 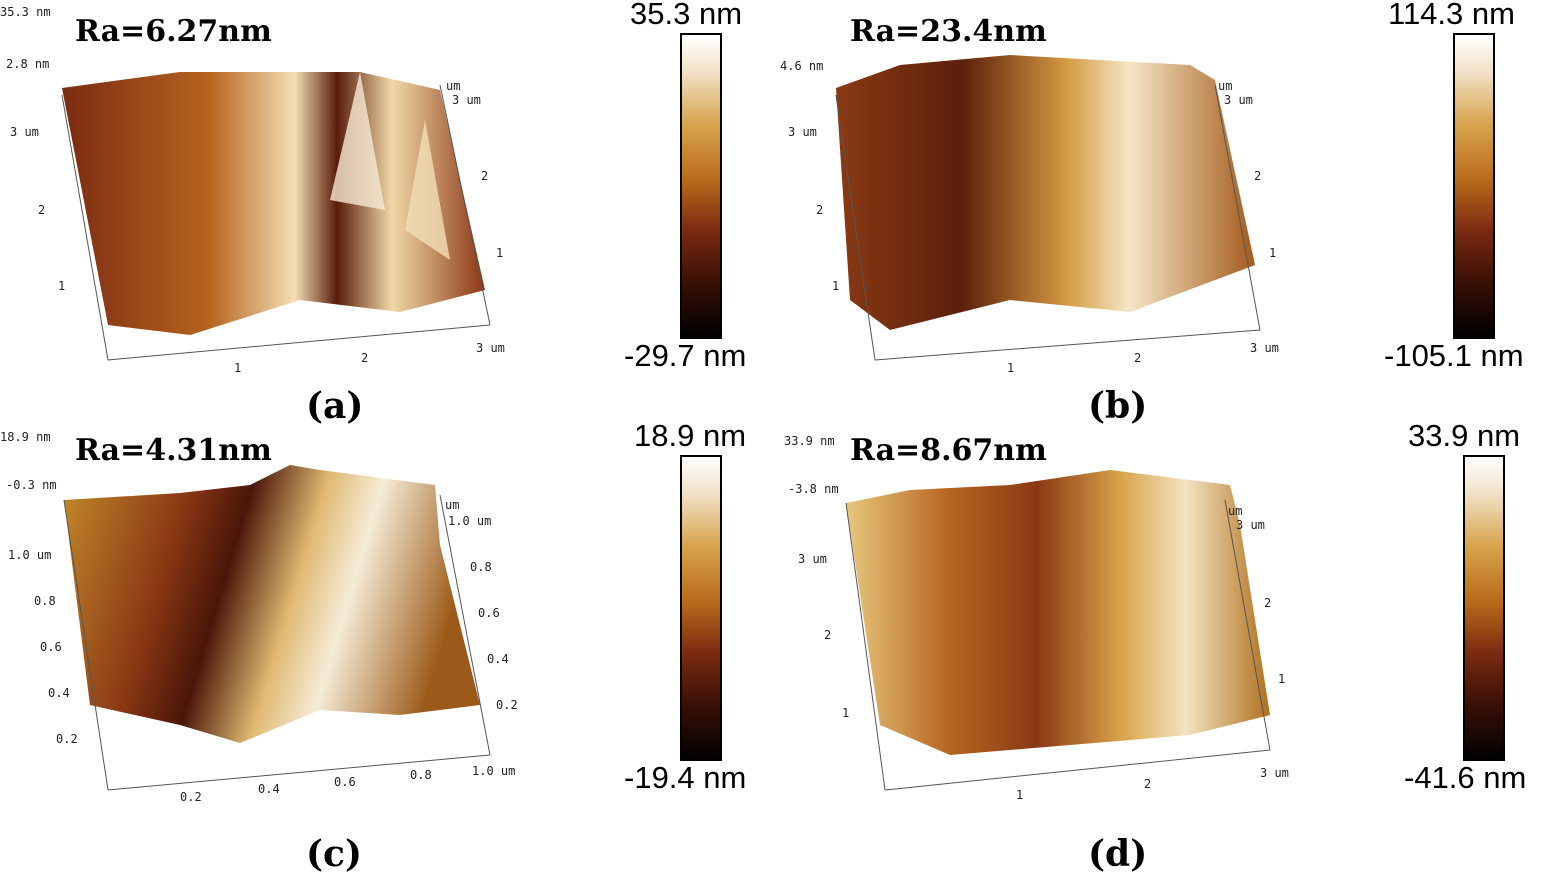 I want to click on color-scale-a, so click(x=701, y=186).